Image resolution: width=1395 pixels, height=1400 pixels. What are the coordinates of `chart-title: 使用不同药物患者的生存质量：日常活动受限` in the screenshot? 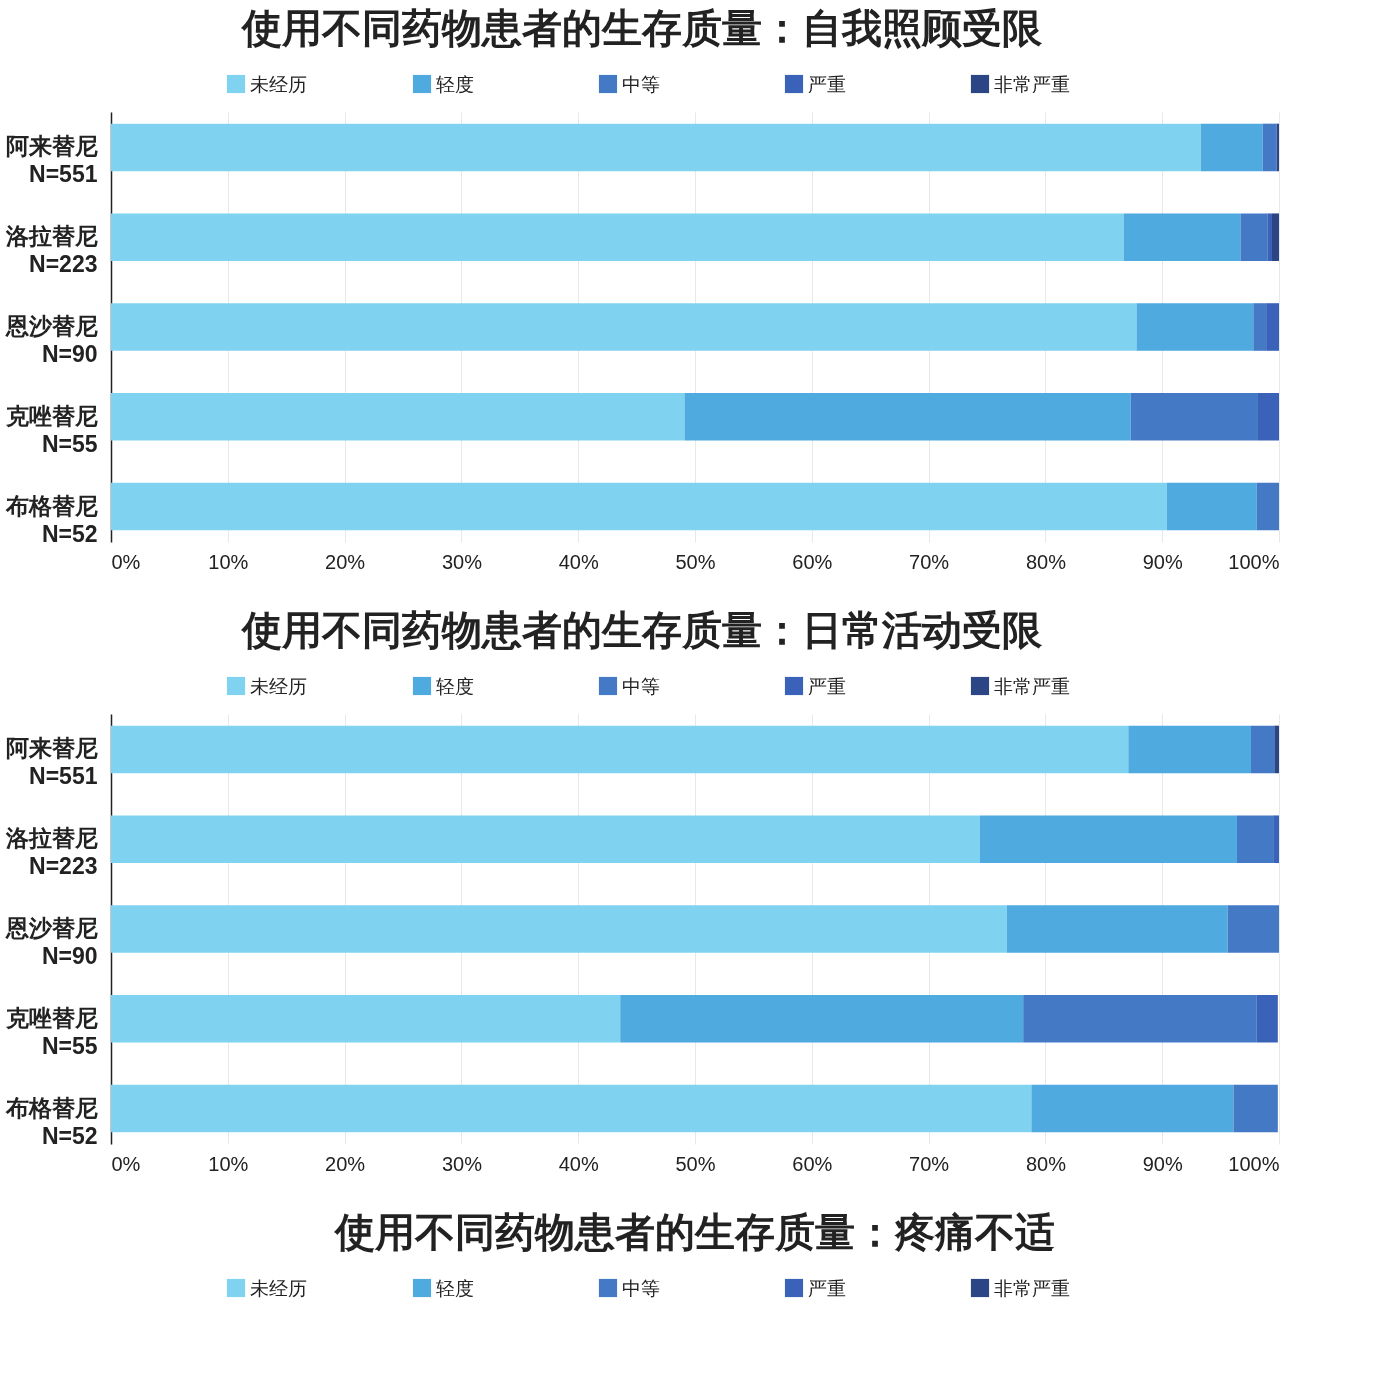 It's located at (641, 630).